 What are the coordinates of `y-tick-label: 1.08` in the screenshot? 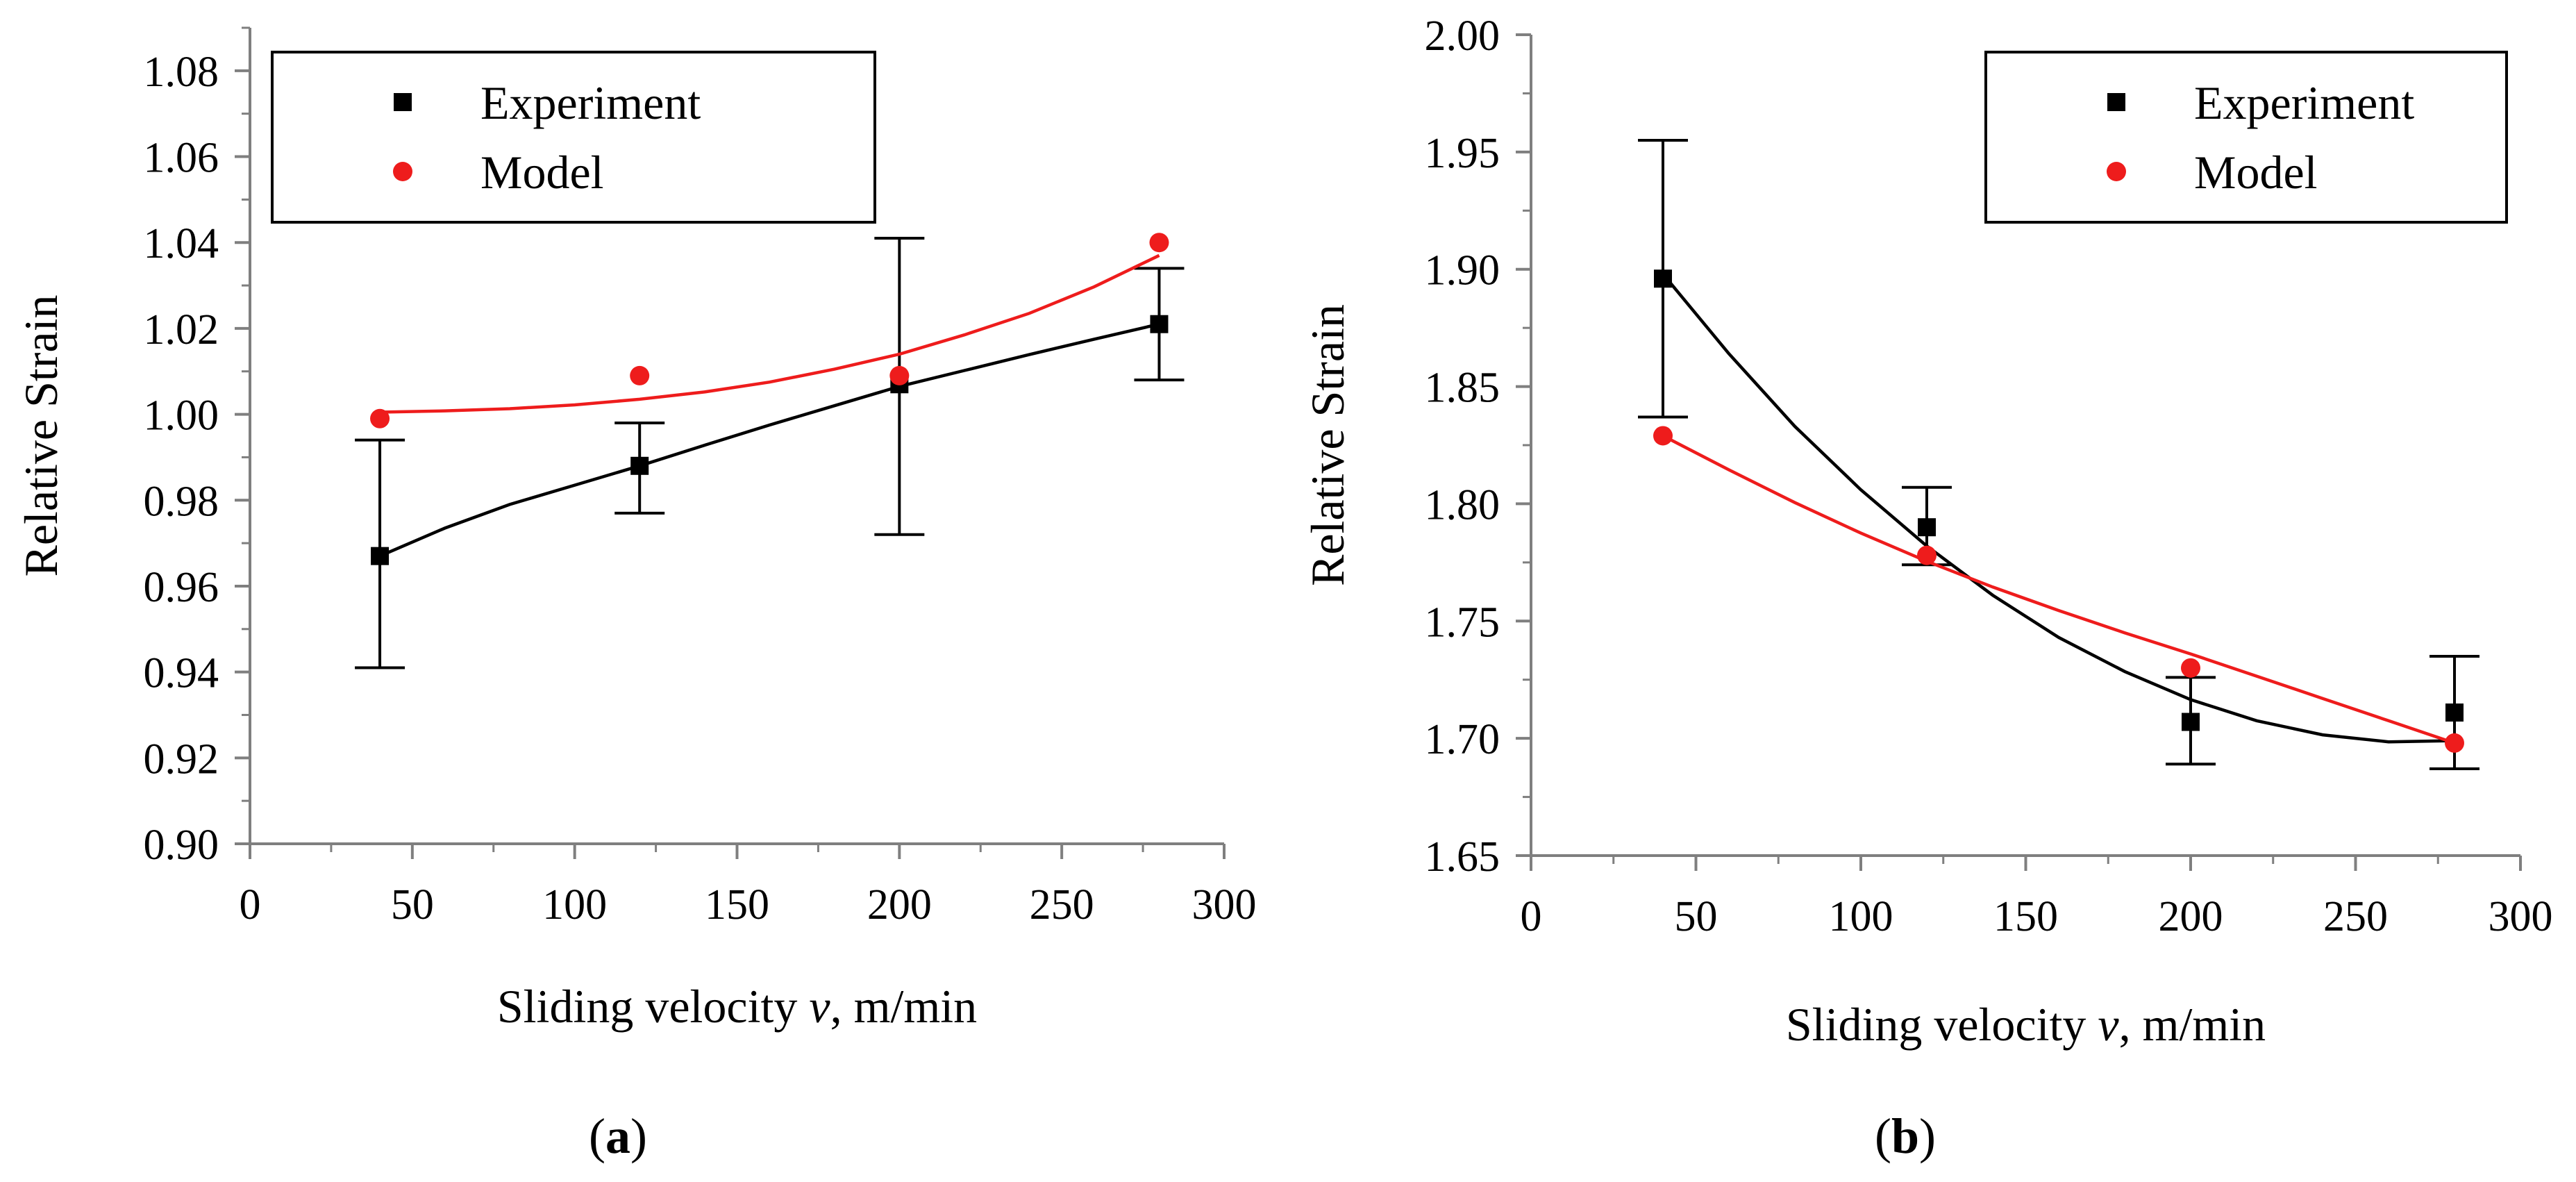 It's located at (181, 72).